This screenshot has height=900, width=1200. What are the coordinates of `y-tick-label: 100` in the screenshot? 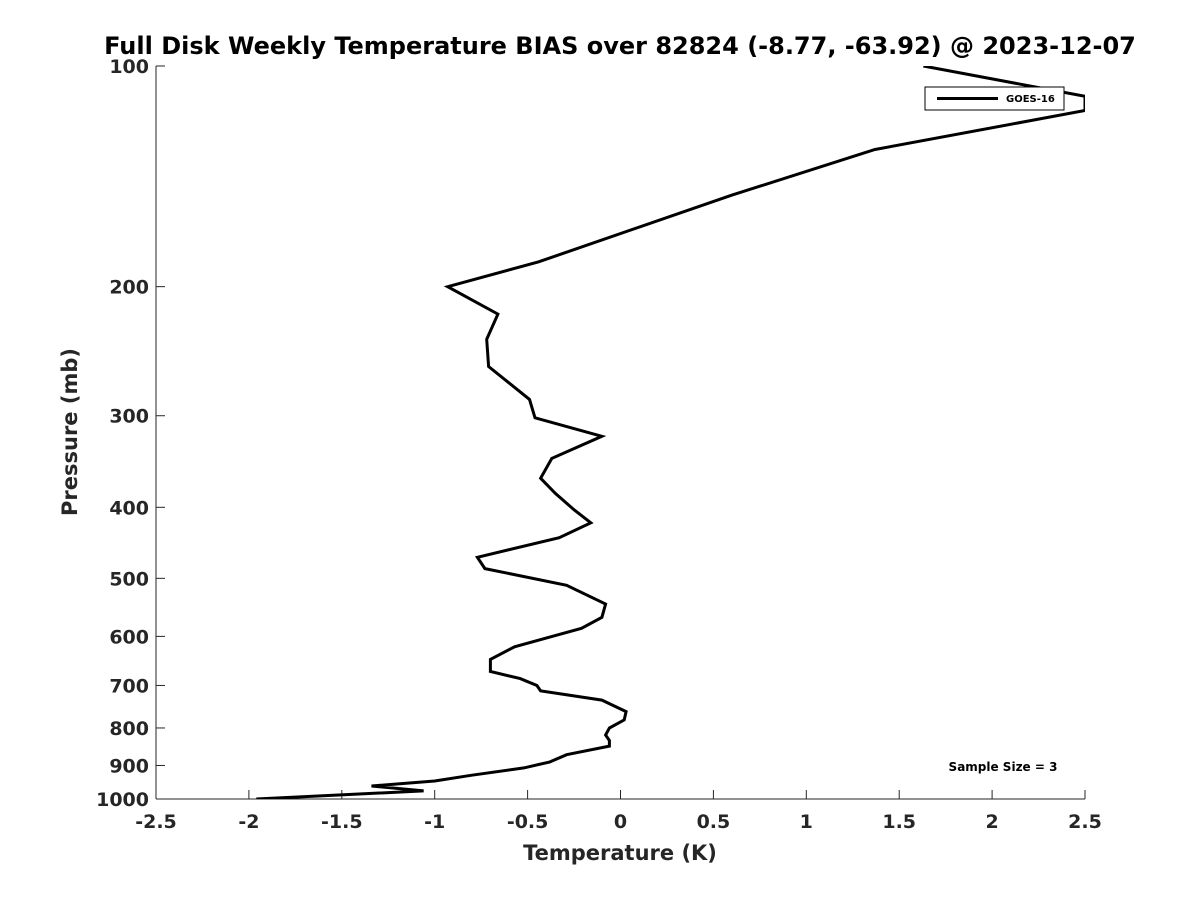 It's located at (129, 67).